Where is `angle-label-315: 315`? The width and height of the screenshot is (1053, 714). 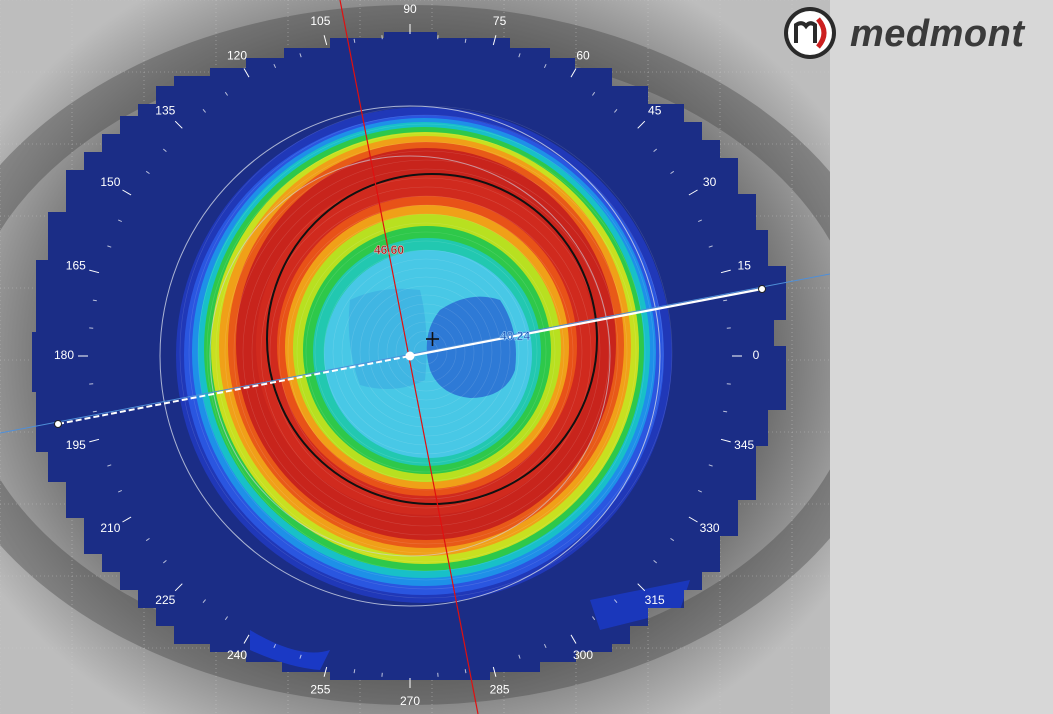
angle-label-315: 315 is located at coordinates (655, 600).